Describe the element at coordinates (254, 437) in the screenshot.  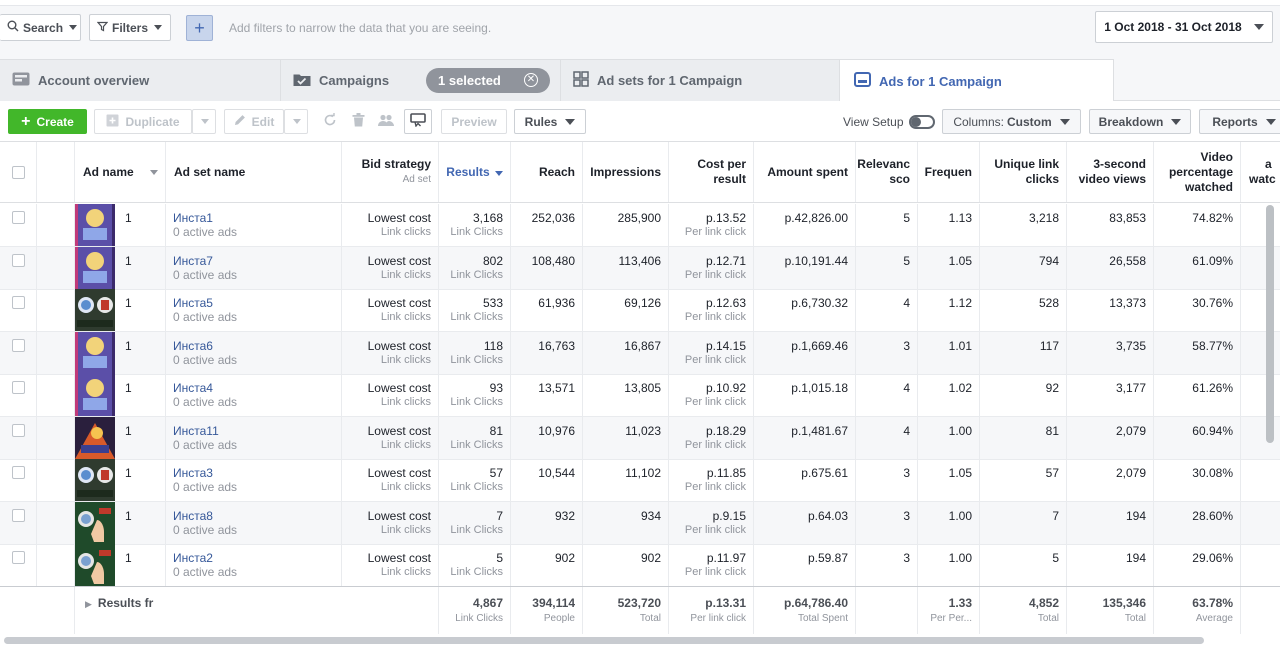
I see `ad-set-name-cell: Инста11 0 active ads` at that location.